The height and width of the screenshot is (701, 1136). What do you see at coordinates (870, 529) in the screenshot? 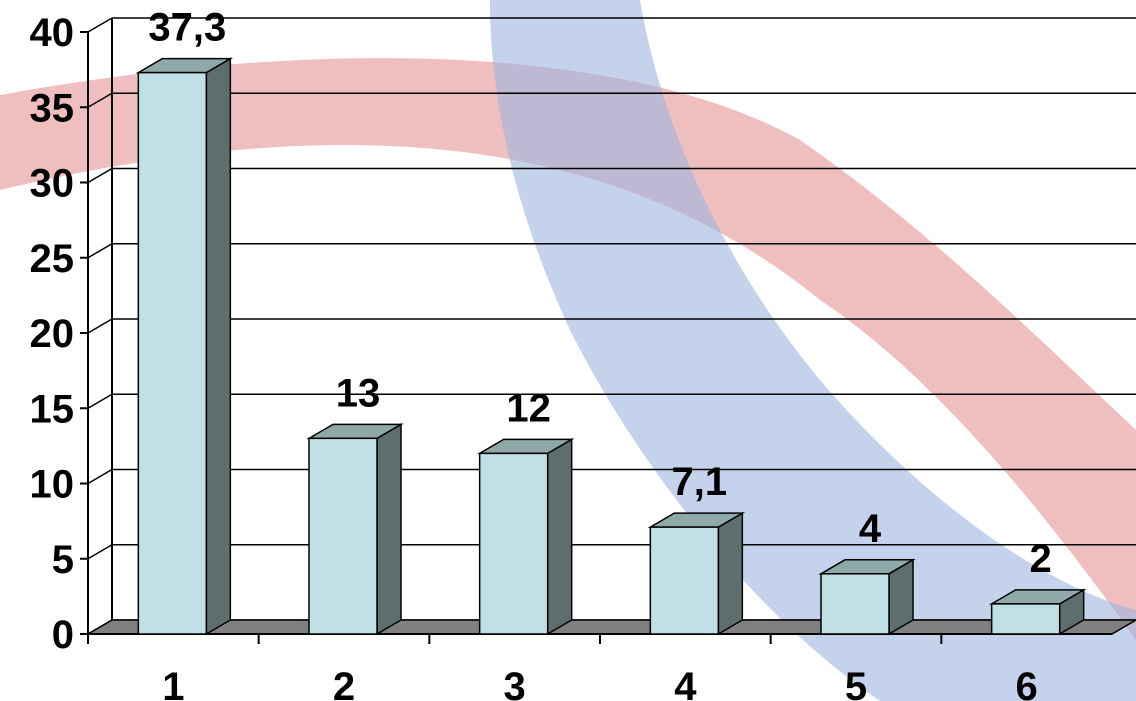
I see `data-label: 4` at bounding box center [870, 529].